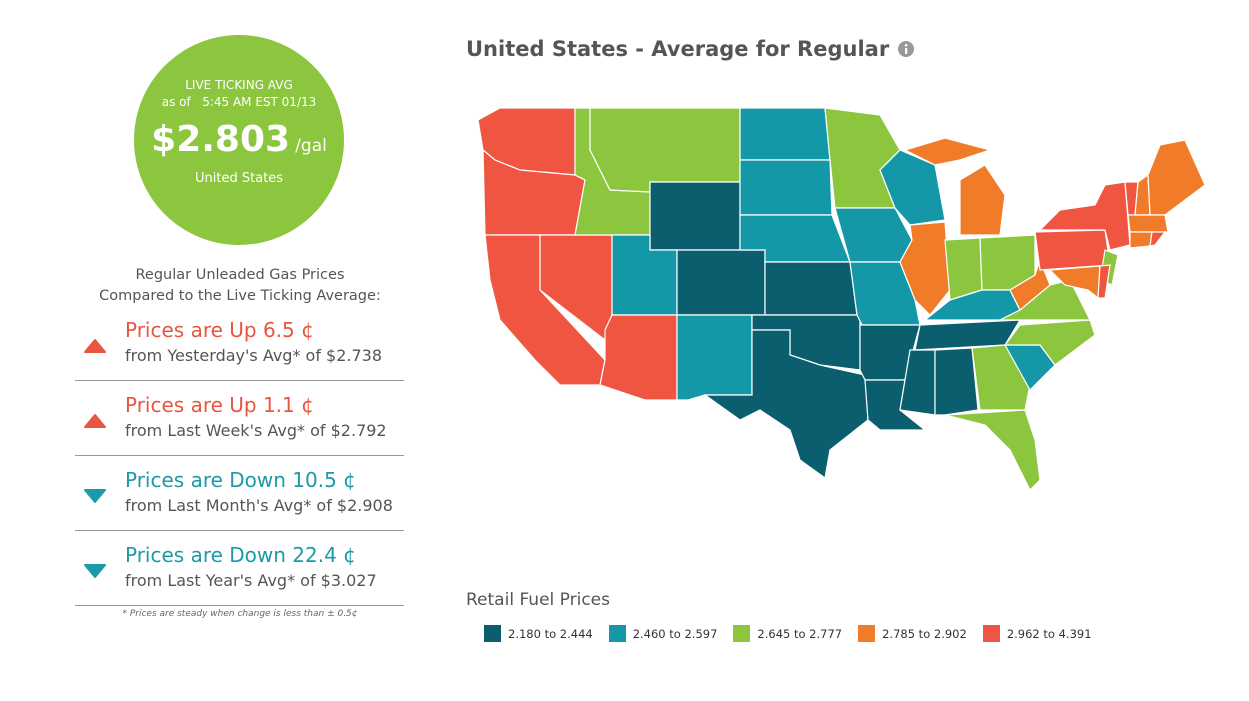 The height and width of the screenshot is (701, 1249). What do you see at coordinates (239, 178) in the screenshot?
I see `region: United States` at bounding box center [239, 178].